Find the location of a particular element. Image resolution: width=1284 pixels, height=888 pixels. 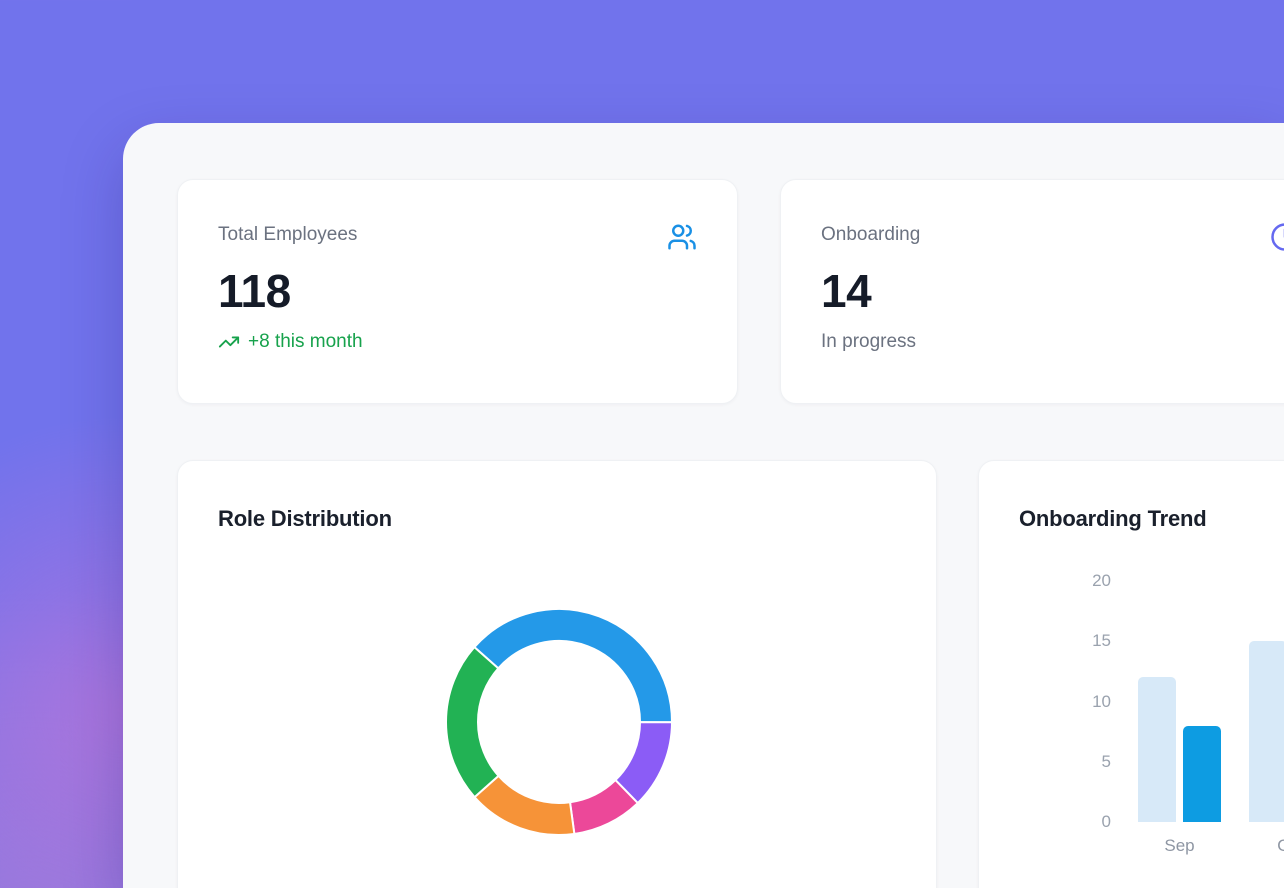

onboarding-trend-card: Onboarding Trend 0 5 10 15 20 Sep Oct is located at coordinates (1131, 674).